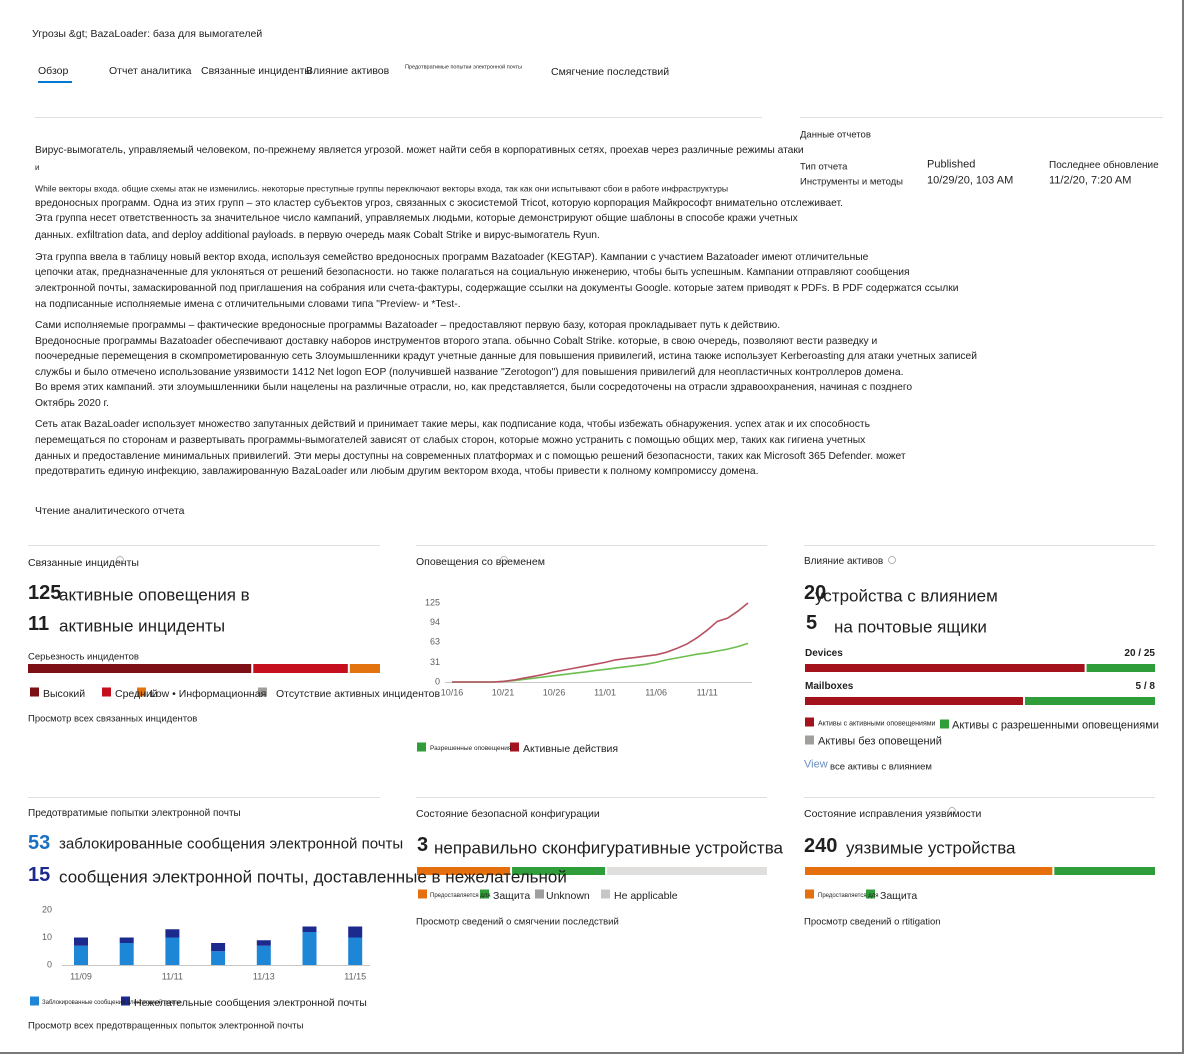  I want to click on x-tick-label: 10/16, so click(452, 692).